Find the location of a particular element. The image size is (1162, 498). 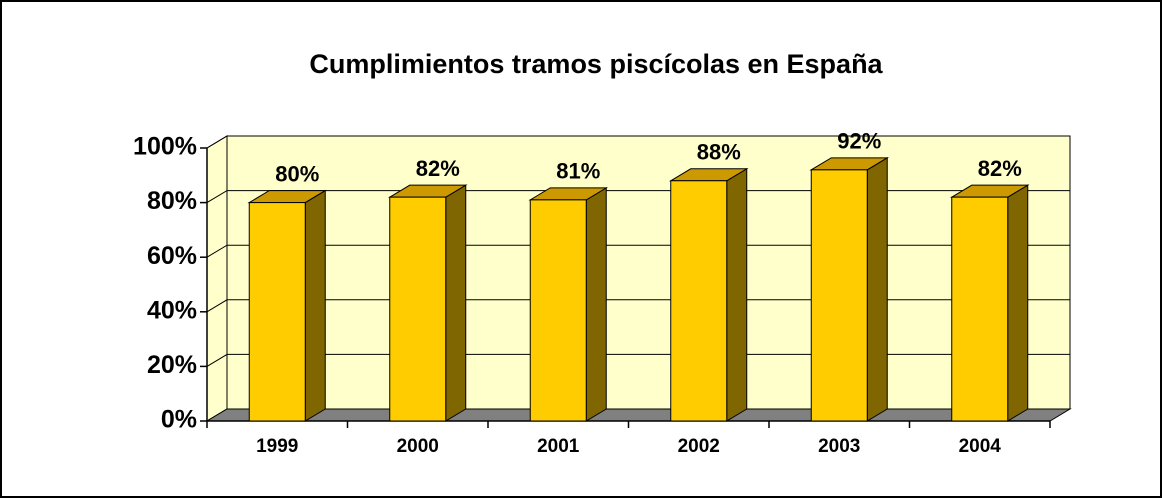

y-tick-label: 20% is located at coordinates (172, 365).